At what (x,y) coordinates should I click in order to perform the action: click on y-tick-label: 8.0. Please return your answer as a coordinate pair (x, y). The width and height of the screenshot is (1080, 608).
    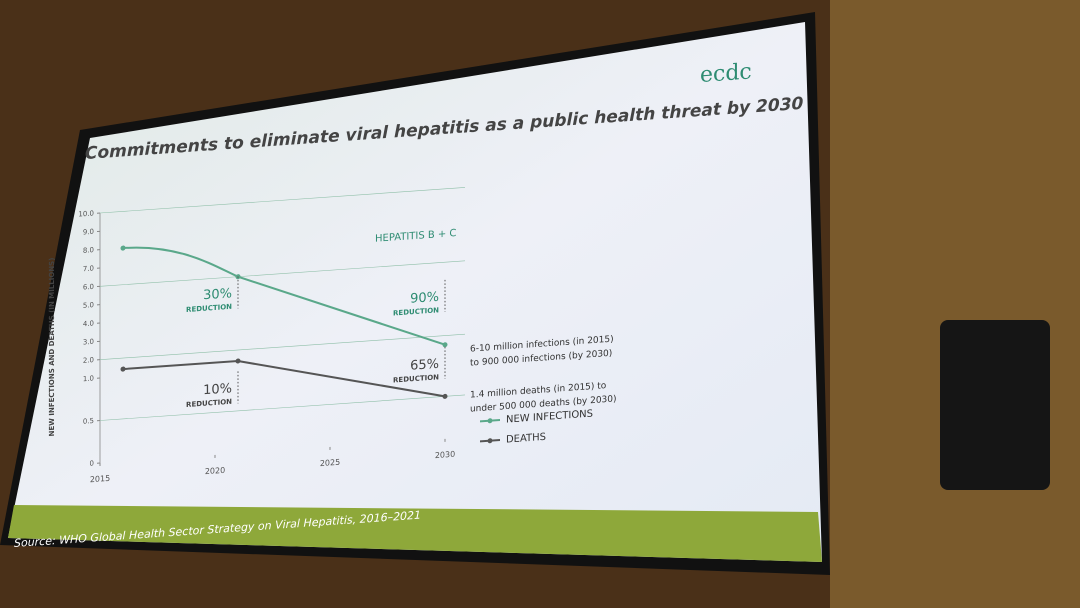
    Looking at the image, I should click on (88, 250).